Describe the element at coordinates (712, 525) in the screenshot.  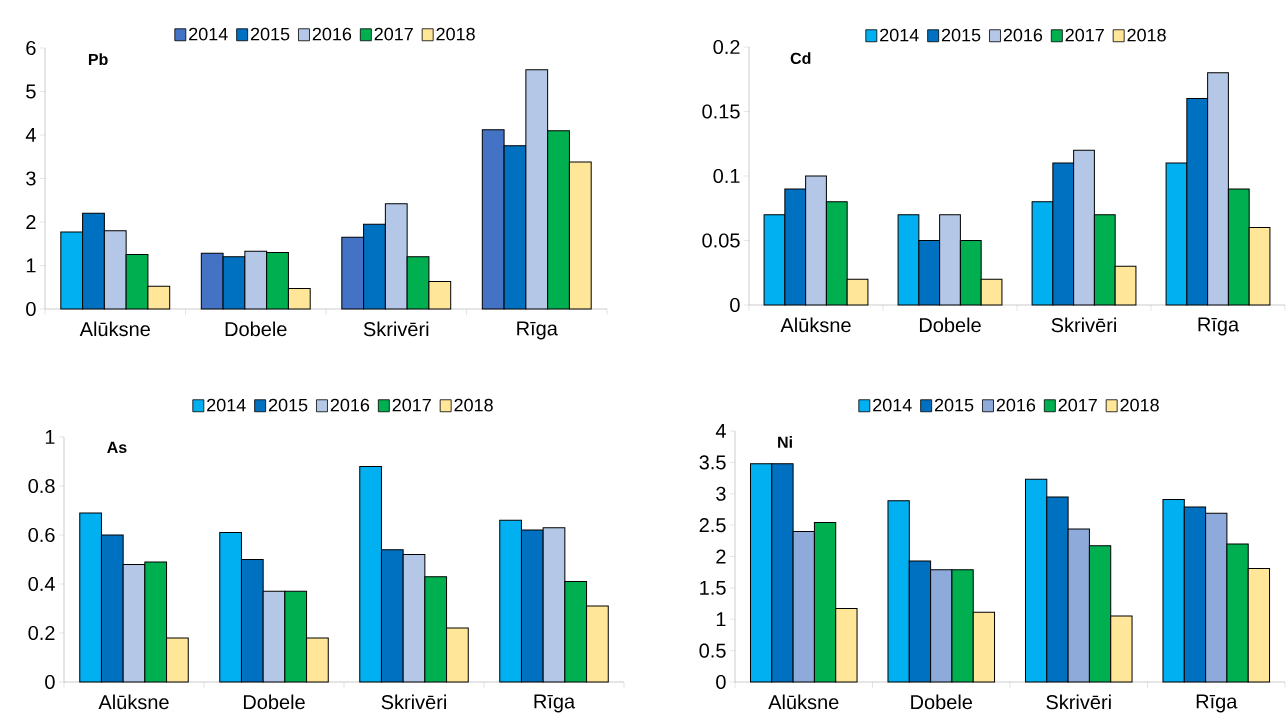
I see `y-tick-label: 2.5` at that location.